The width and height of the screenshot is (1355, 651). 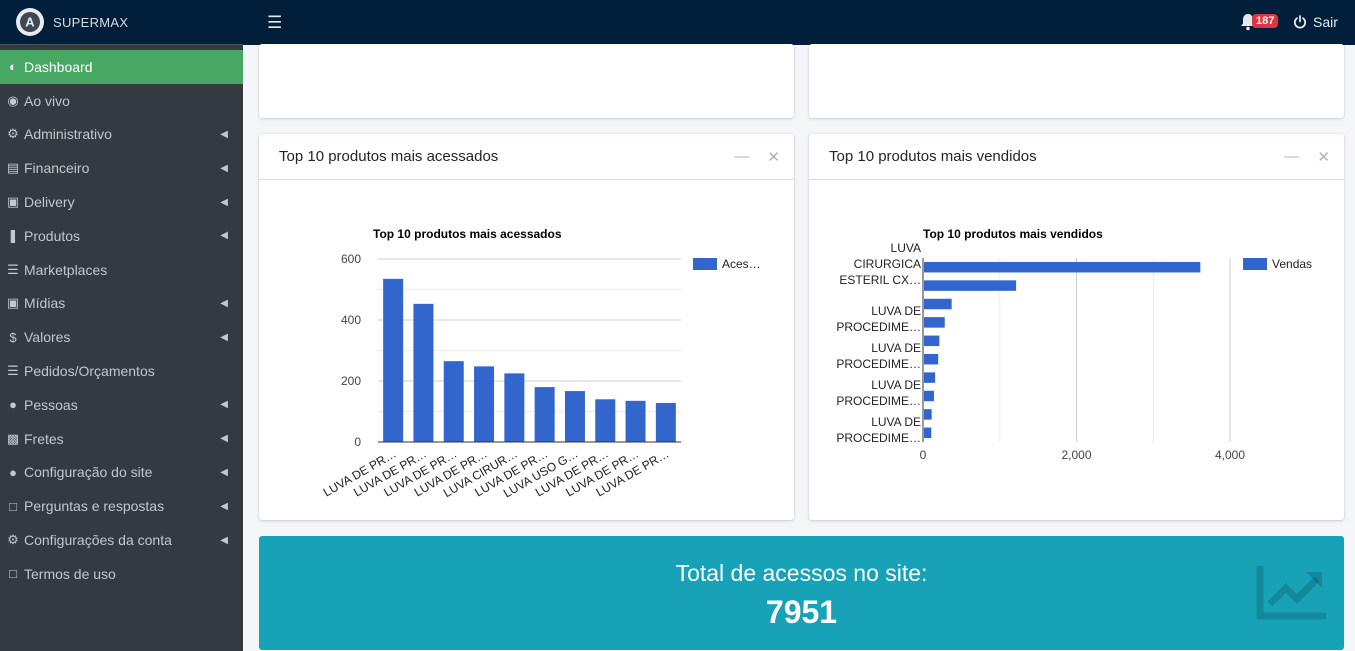 I want to click on sidebar-item-delivery: ▣ Delivery ◀, so click(x=121, y=202).